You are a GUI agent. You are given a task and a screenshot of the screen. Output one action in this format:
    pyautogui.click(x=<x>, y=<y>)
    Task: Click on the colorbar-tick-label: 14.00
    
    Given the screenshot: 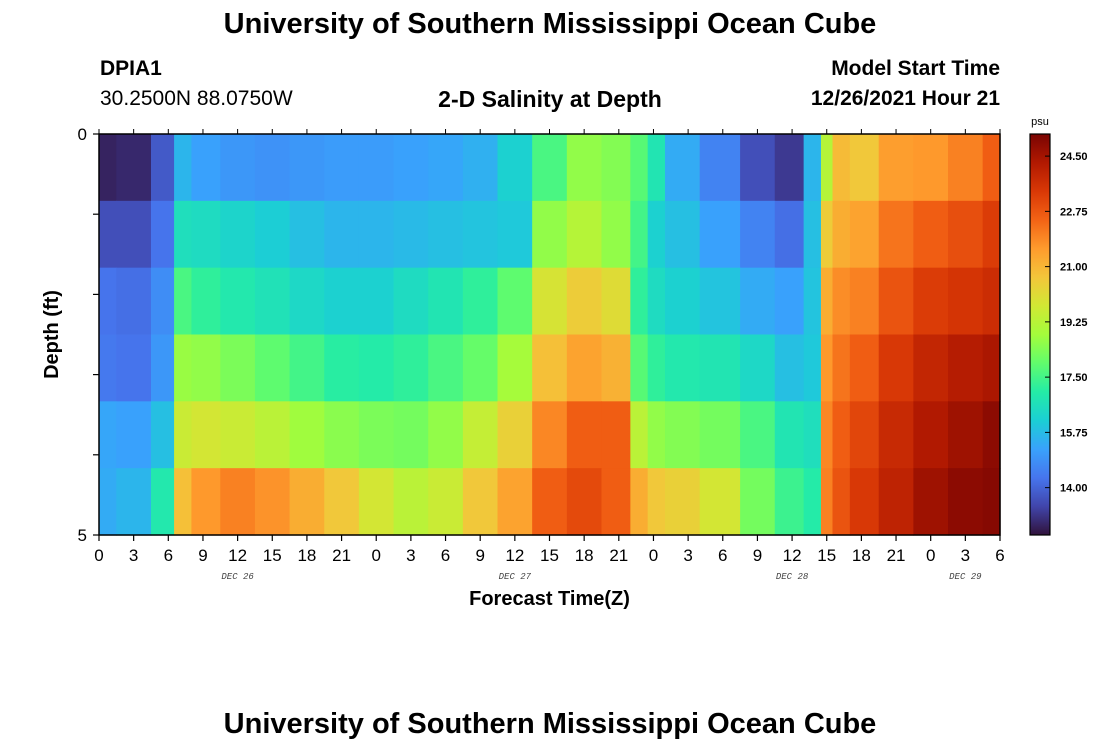 What is the action you would take?
    pyautogui.click(x=1074, y=489)
    